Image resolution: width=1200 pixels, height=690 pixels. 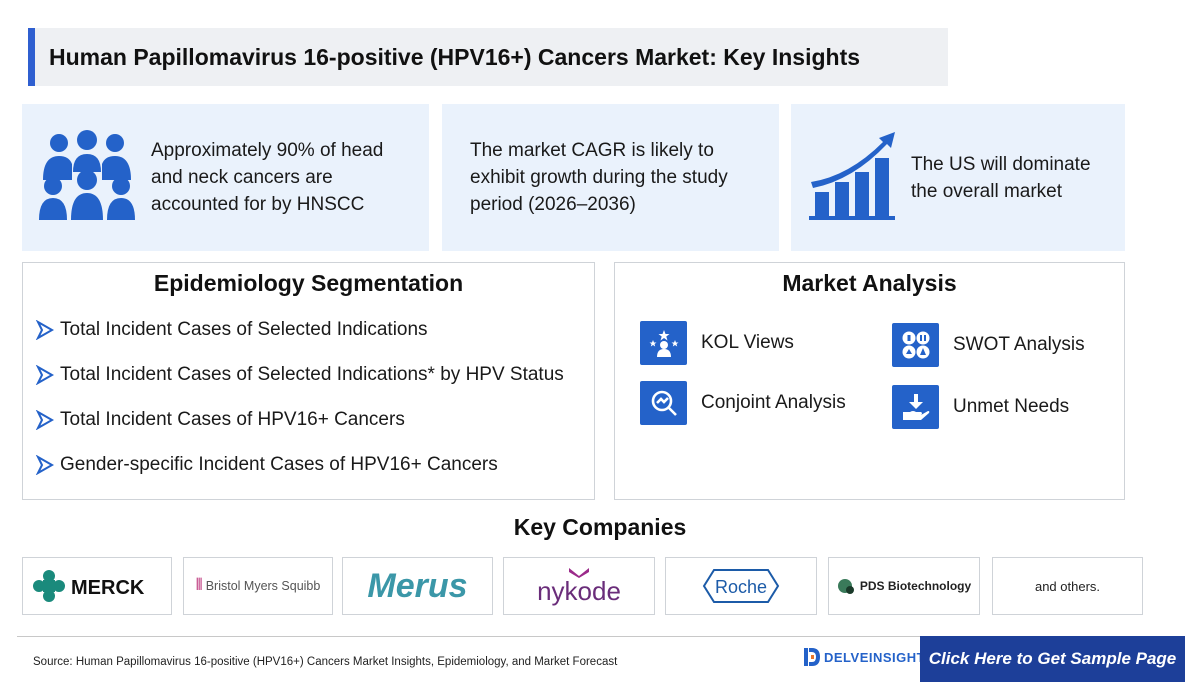 What do you see at coordinates (915, 345) in the screenshot?
I see `swot-icon` at bounding box center [915, 345].